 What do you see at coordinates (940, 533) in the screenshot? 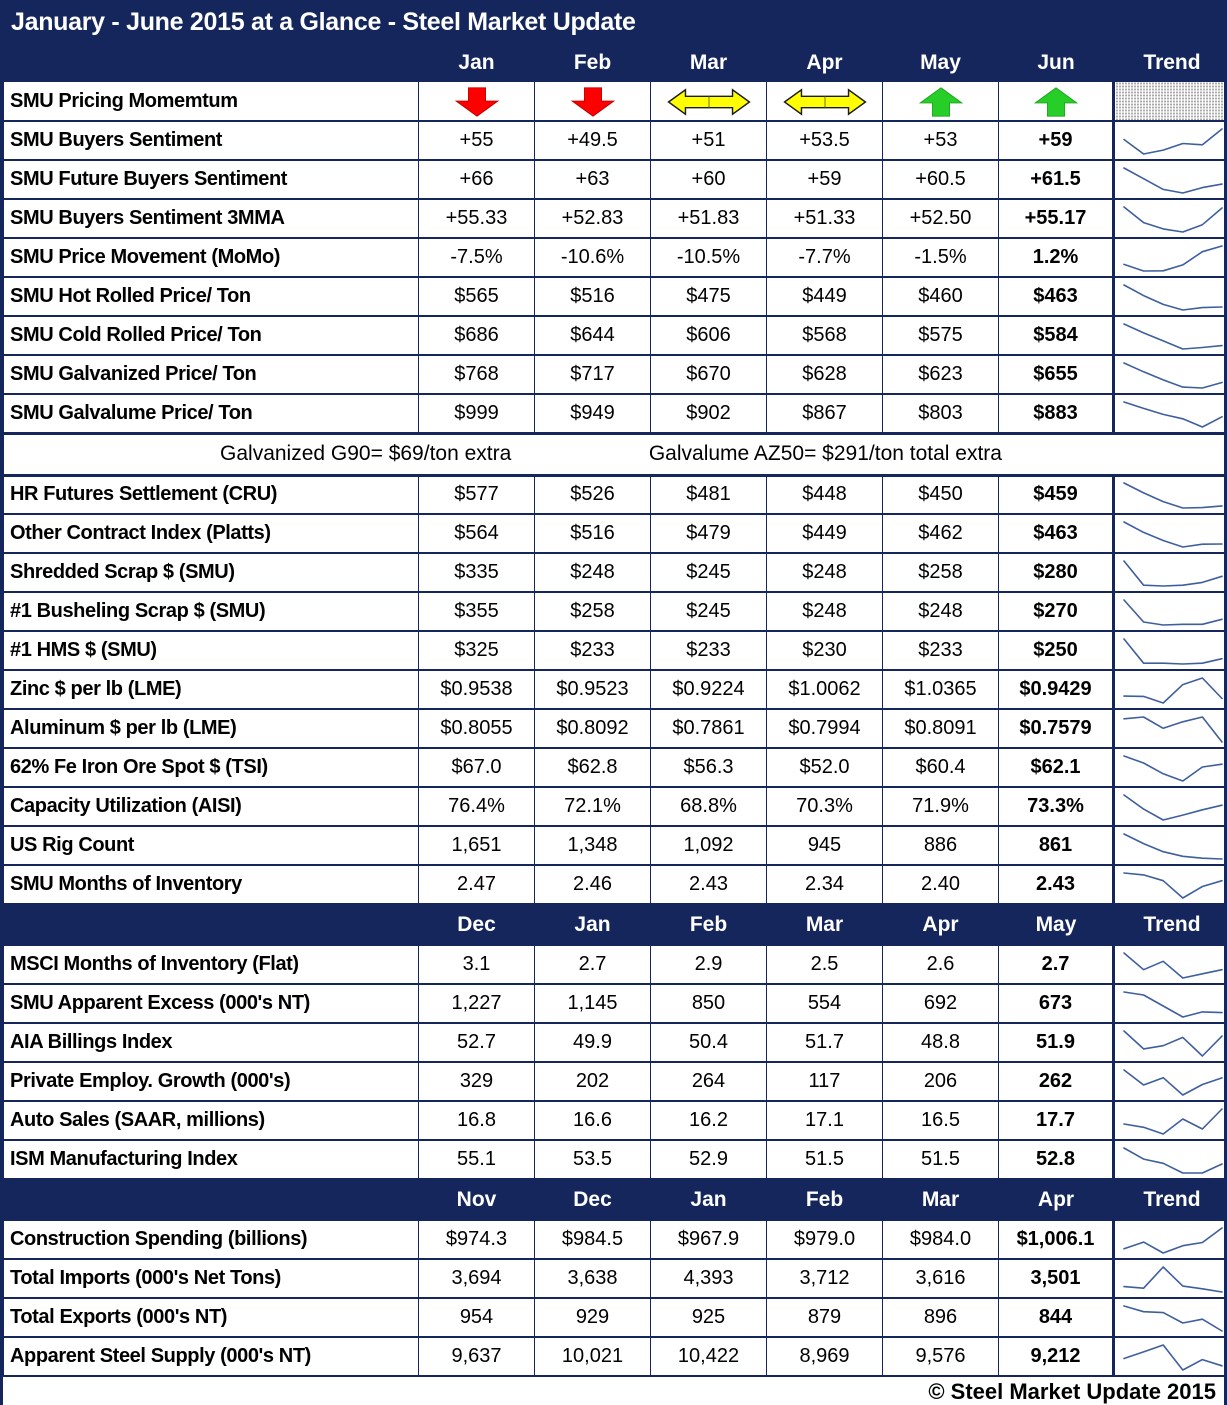
I see `value-cell: $462` at bounding box center [940, 533].